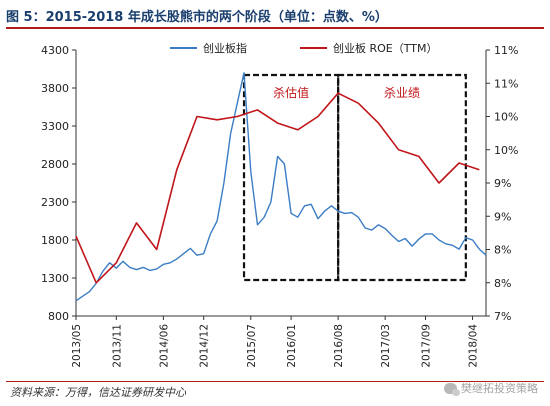 The width and height of the screenshot is (550, 406). I want to click on legend-item-index: 创业板指, so click(208, 48).